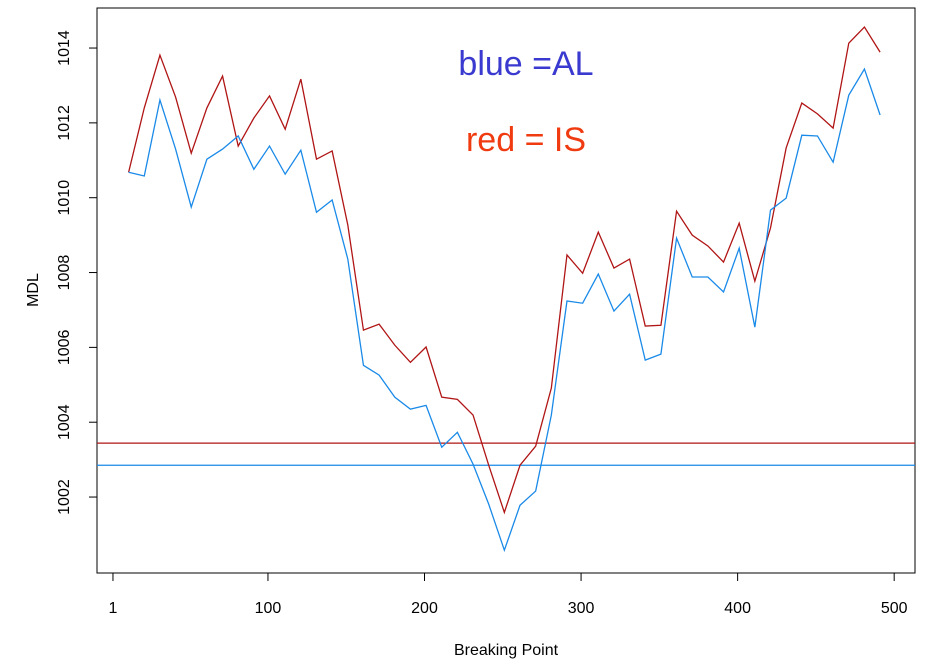  What do you see at coordinates (33, 290) in the screenshot?
I see `y-axis-label: MDL` at bounding box center [33, 290].